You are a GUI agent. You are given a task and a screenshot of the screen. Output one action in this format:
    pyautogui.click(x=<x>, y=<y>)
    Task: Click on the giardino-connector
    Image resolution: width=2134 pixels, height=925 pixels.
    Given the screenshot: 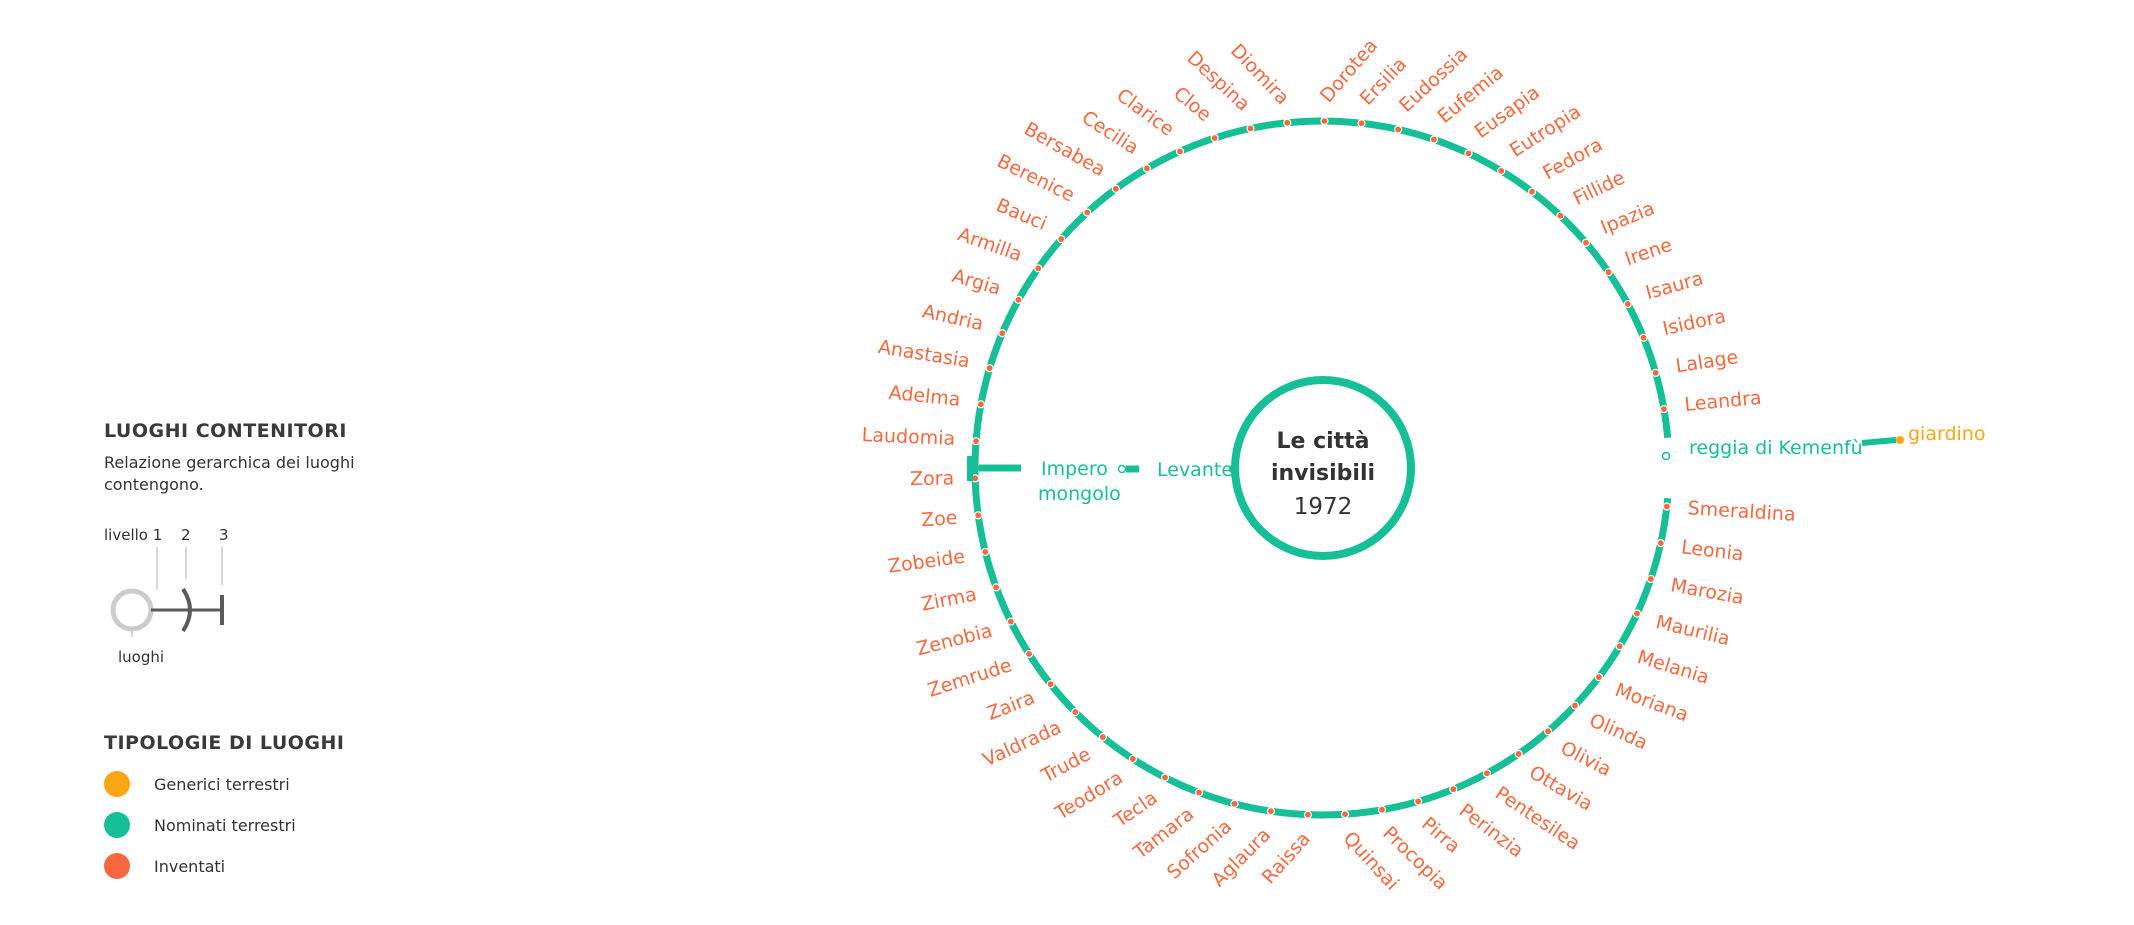 What is the action you would take?
    pyautogui.click(x=1879, y=441)
    